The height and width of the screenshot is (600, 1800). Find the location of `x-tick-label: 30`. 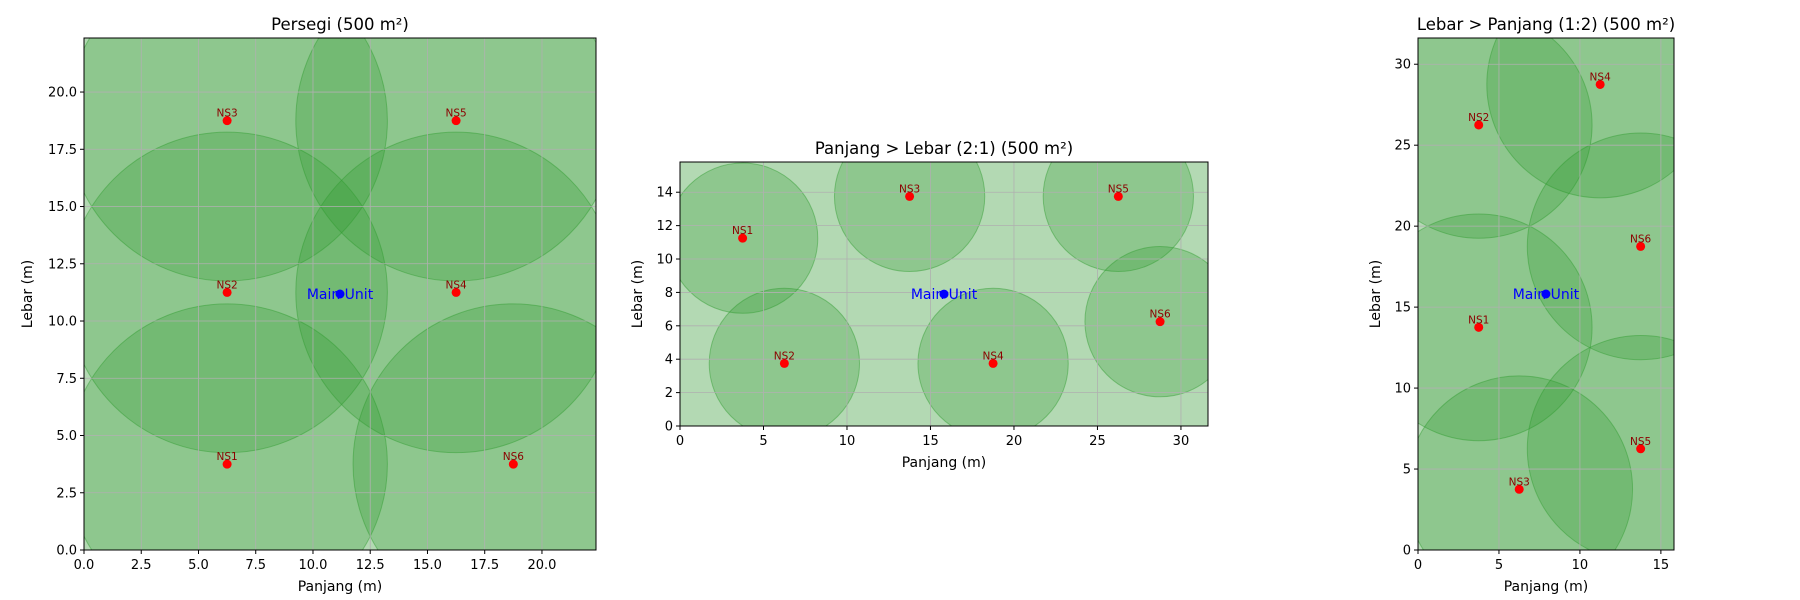

x-tick-label: 30 is located at coordinates (1181, 441).